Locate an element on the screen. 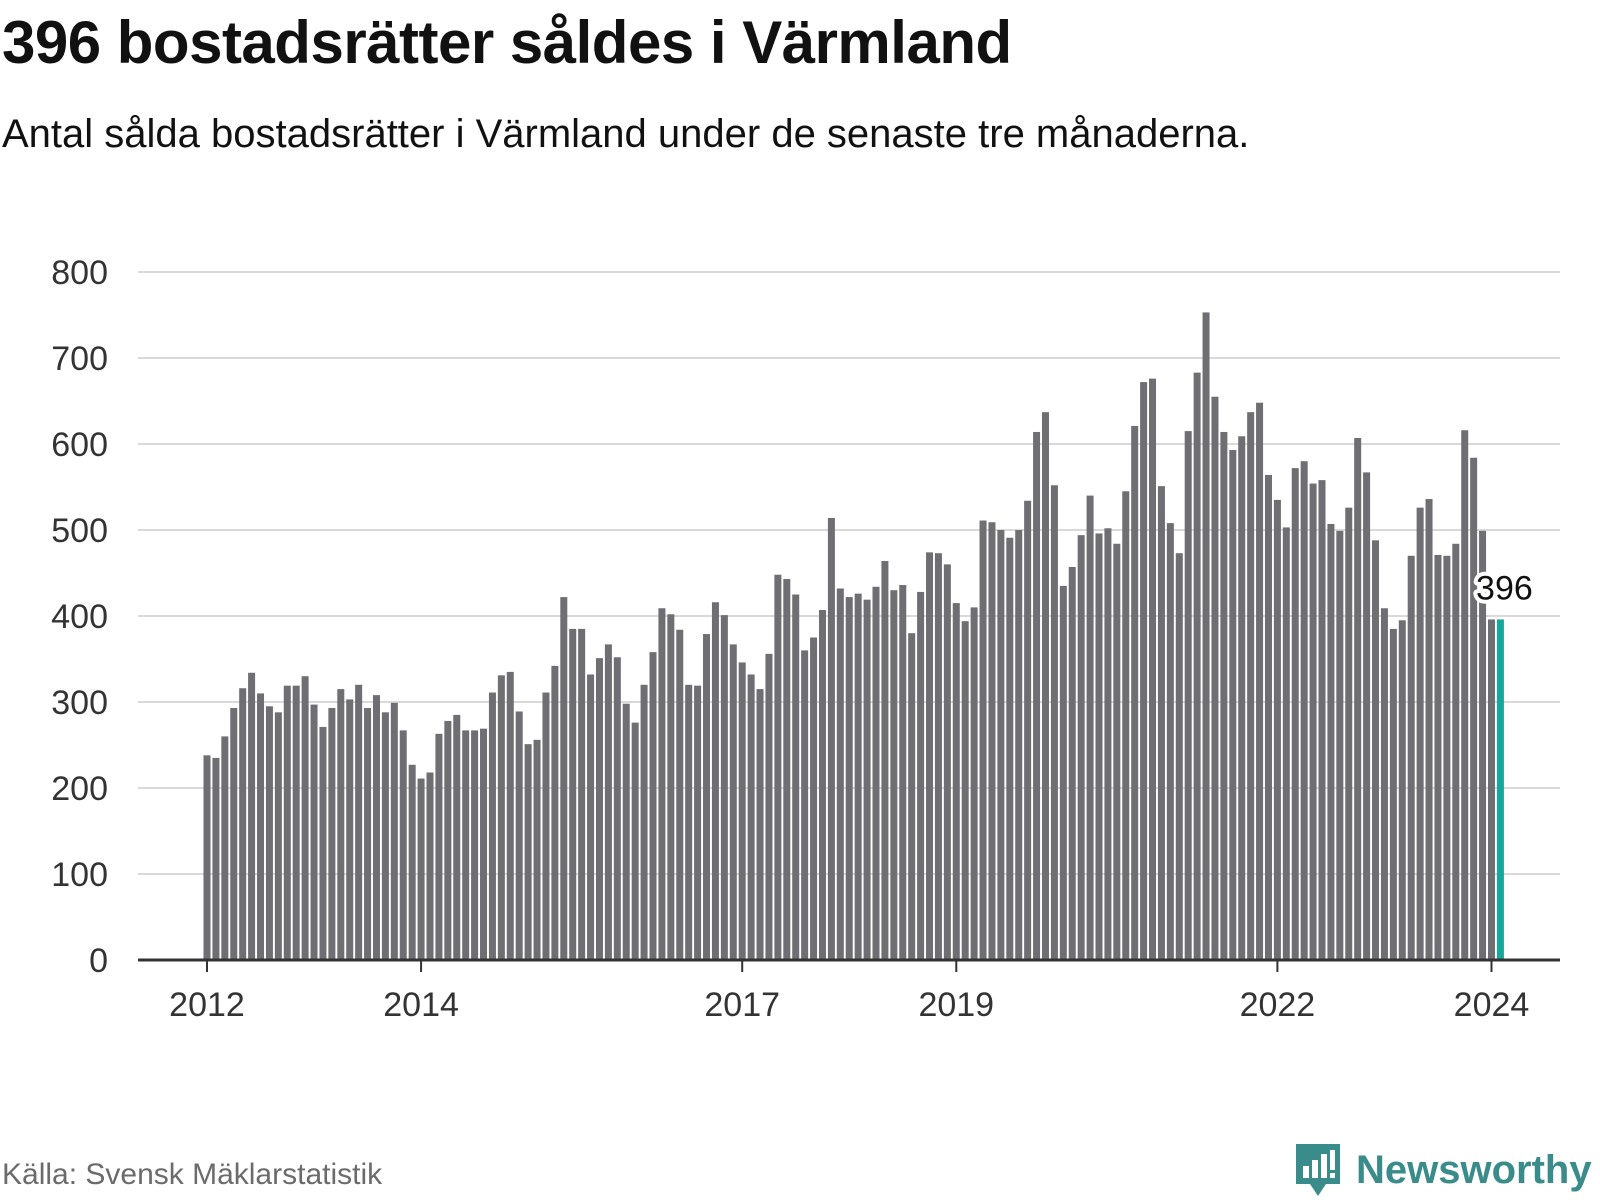  y-tick-label-500: 500 is located at coordinates (79, 531).